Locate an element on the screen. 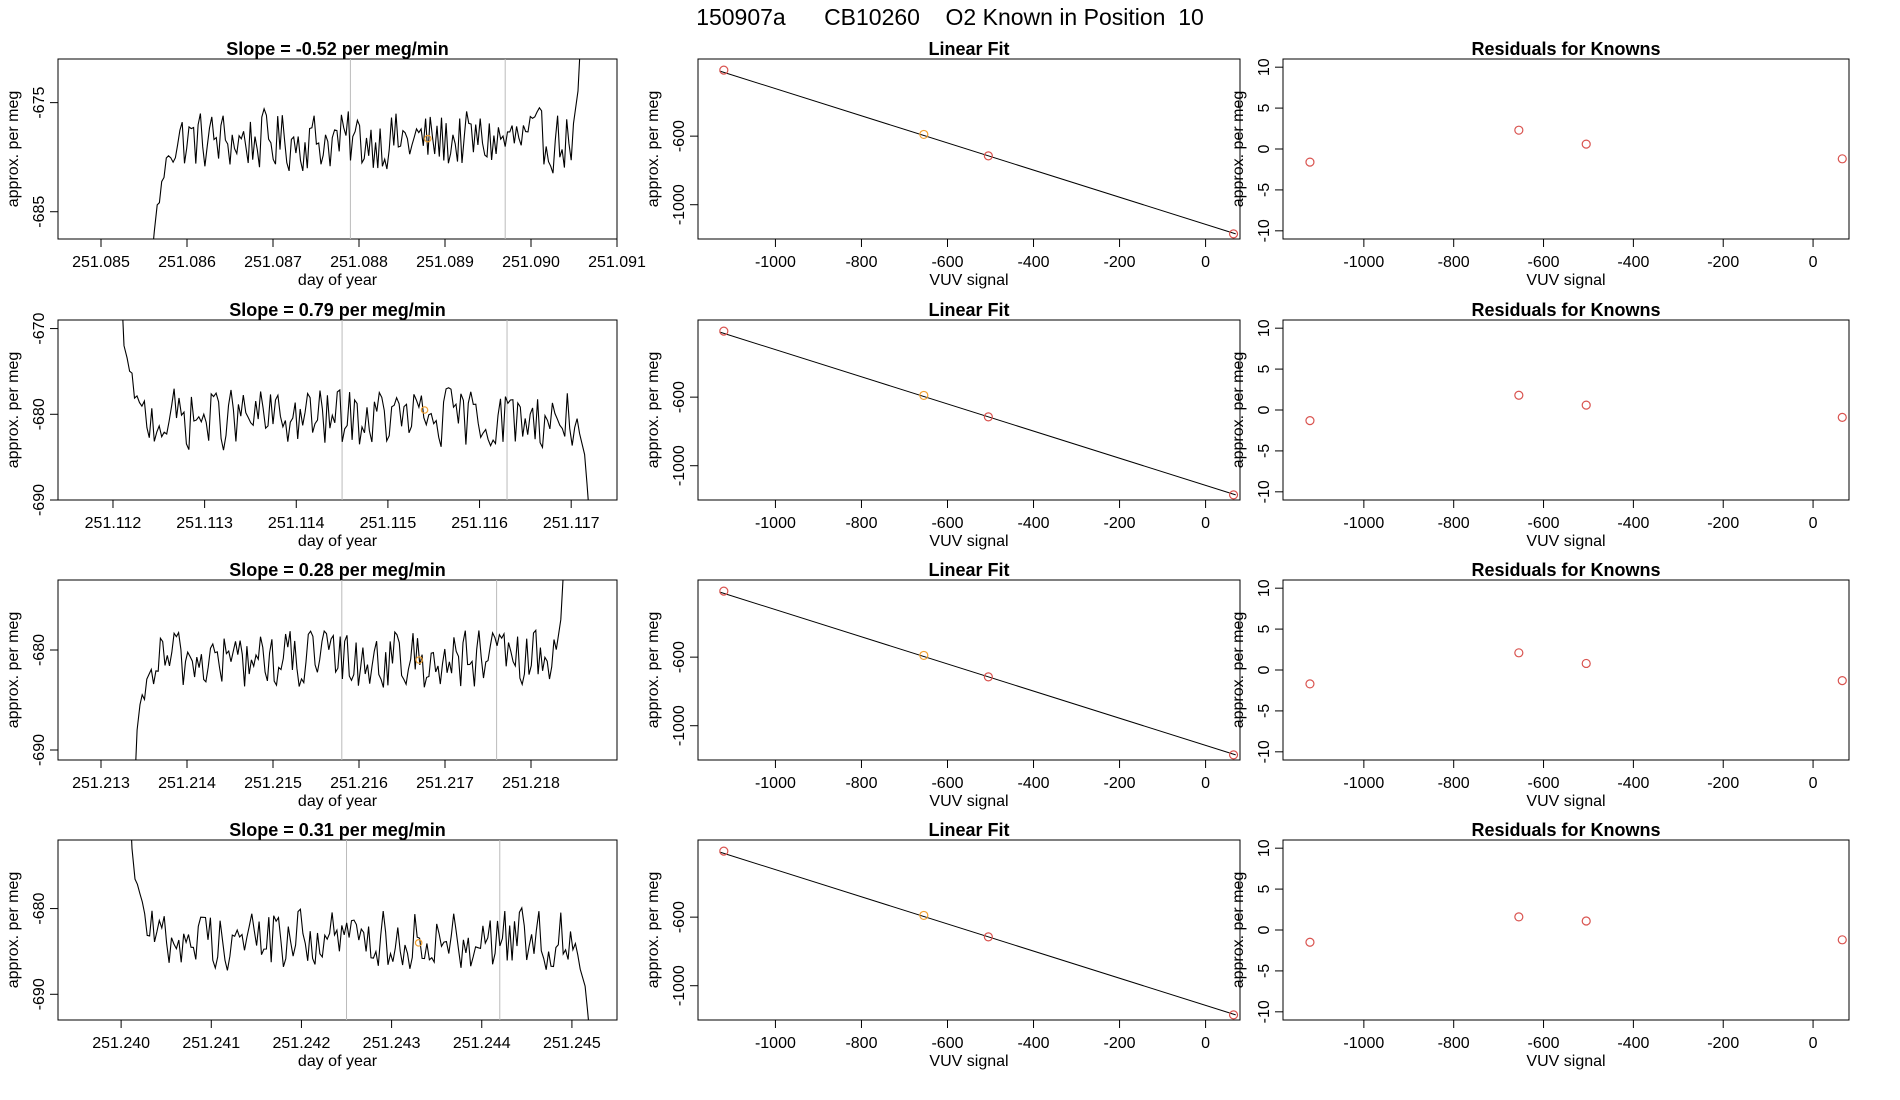 The height and width of the screenshot is (1100, 1900). x-tick-label: 251.217 is located at coordinates (445, 783).